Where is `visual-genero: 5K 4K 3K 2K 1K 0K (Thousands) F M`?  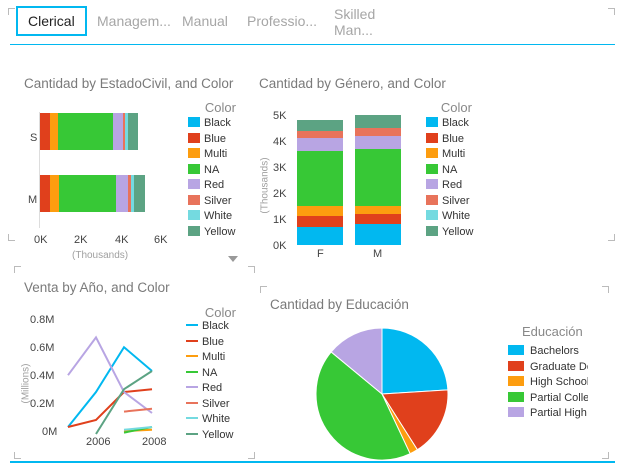 visual-genero: 5K 4K 3K 2K 1K 0K (Thousands) F M is located at coordinates (339, 182).